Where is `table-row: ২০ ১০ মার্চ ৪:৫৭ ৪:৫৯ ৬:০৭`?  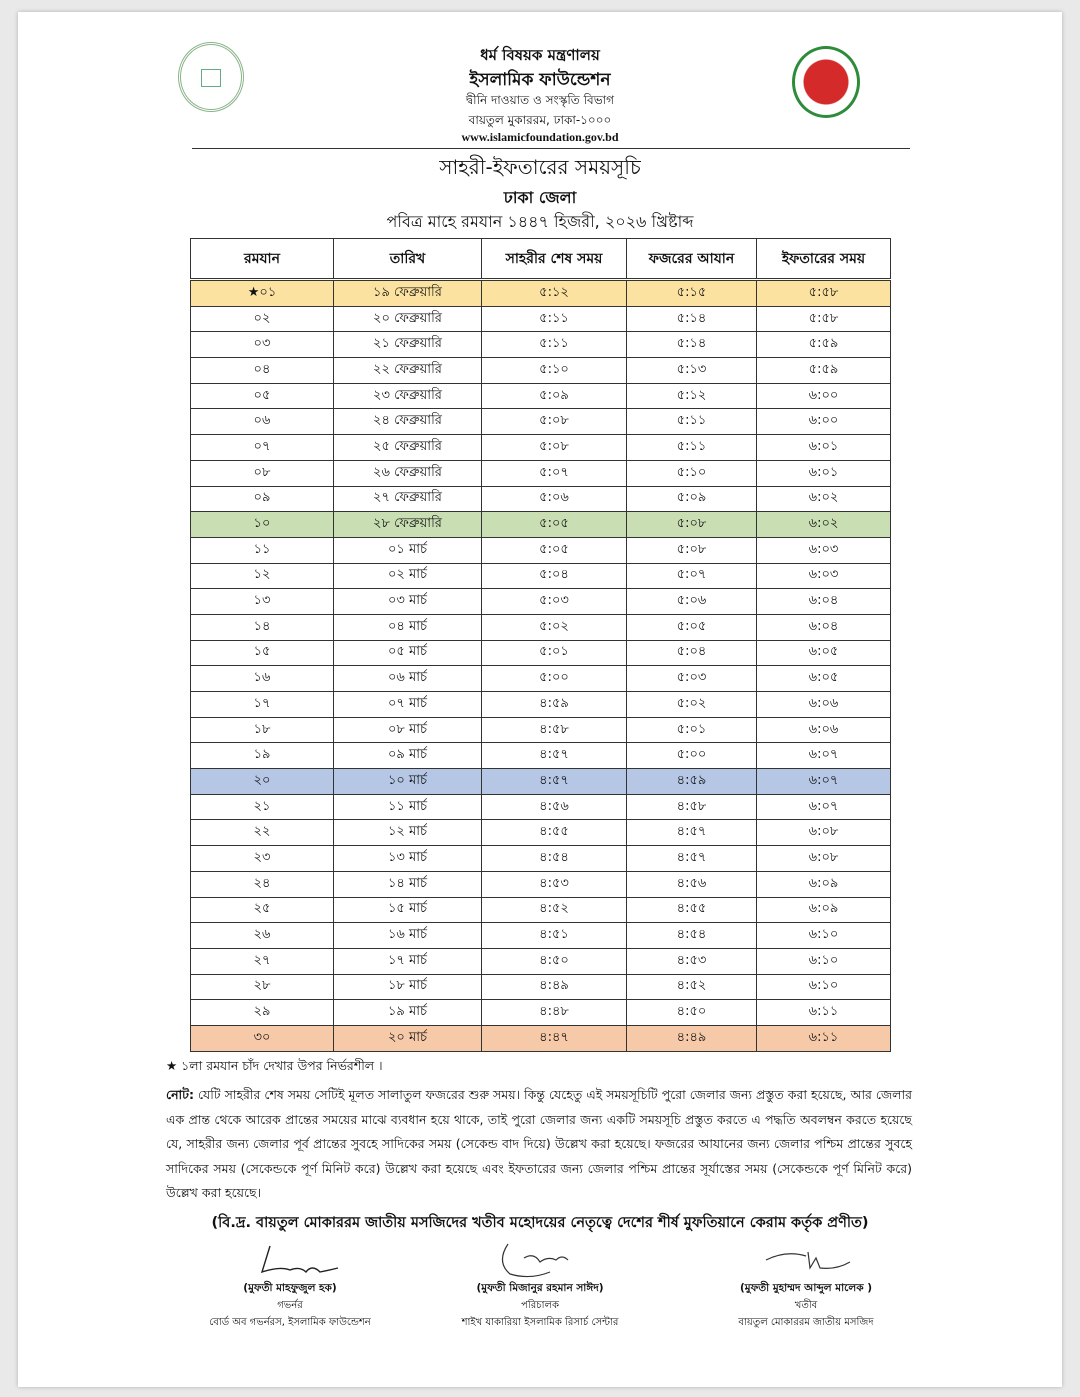
table-row: ২০ ১০ মার্চ ৪:৫৭ ৪:৫৯ ৬:০৭ is located at coordinates (540, 781).